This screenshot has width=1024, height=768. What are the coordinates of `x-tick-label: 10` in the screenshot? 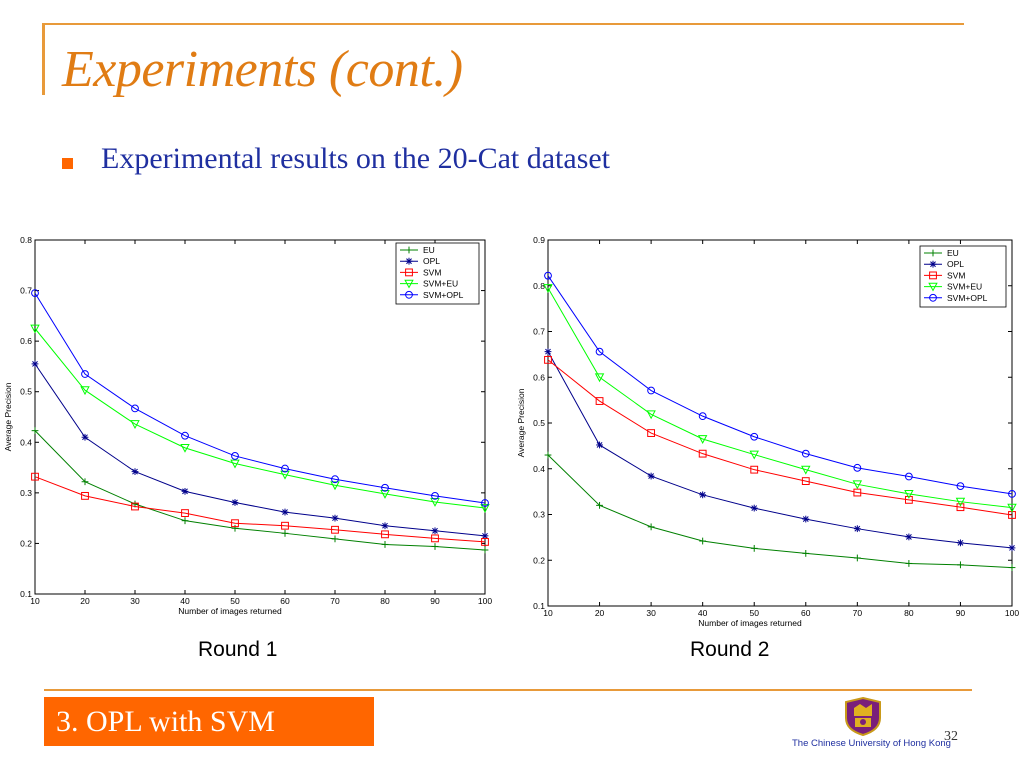 It's located at (35, 601).